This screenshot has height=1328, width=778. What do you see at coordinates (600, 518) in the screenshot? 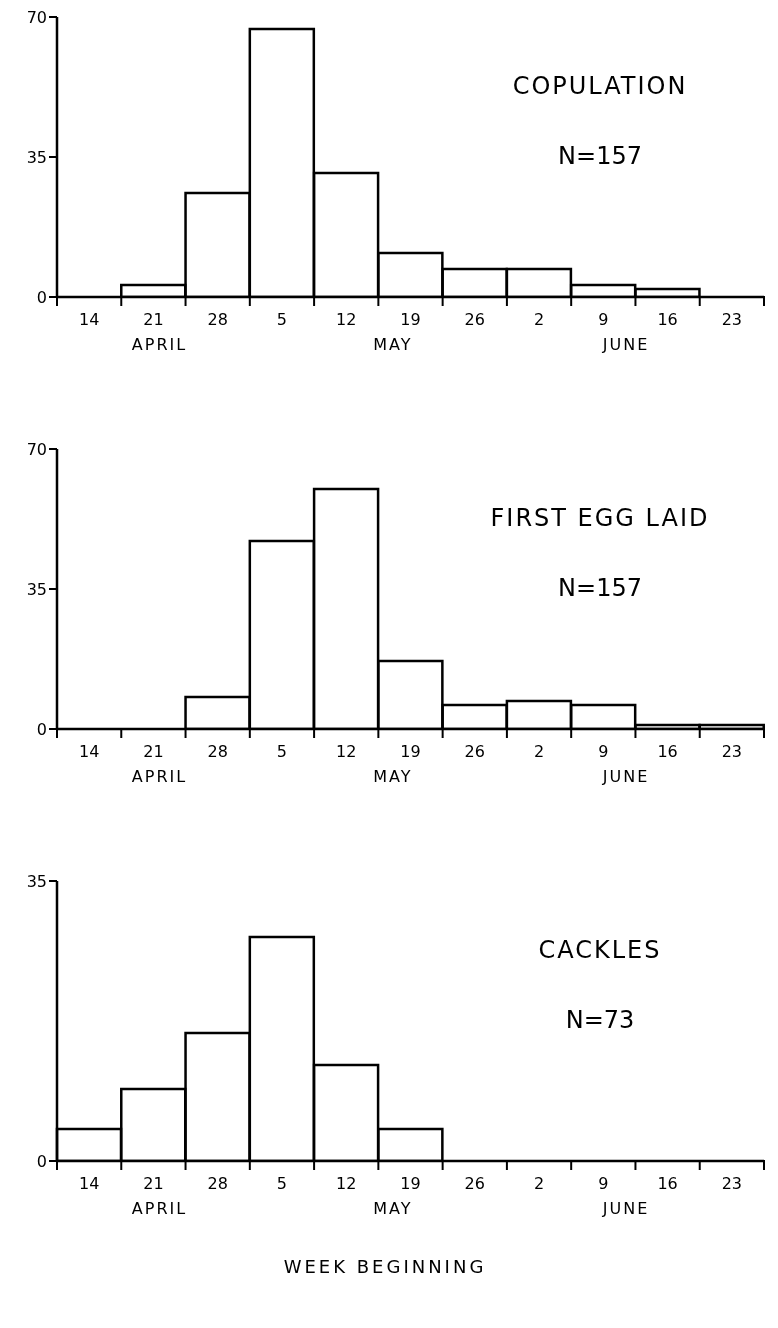
I see `text: FIRST EGG LAID` at bounding box center [600, 518].